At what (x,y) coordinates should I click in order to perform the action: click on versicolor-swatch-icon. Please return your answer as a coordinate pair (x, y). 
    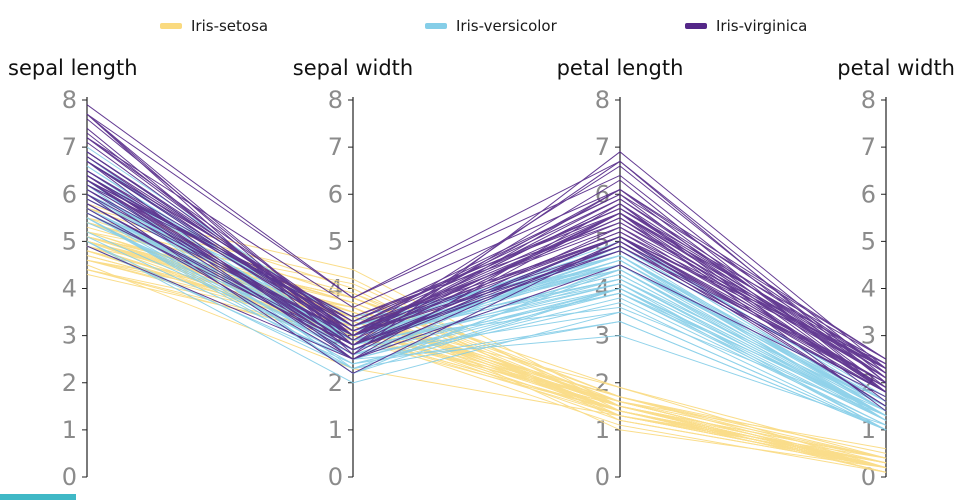
    Looking at the image, I should click on (436, 26).